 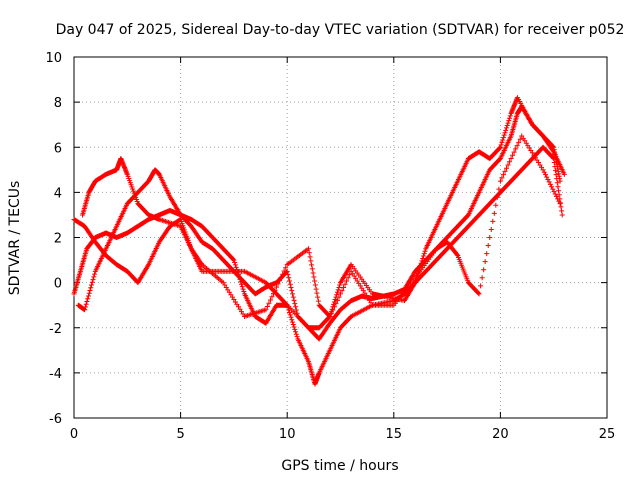 I want to click on y-tick-label: 6, so click(x=58, y=148).